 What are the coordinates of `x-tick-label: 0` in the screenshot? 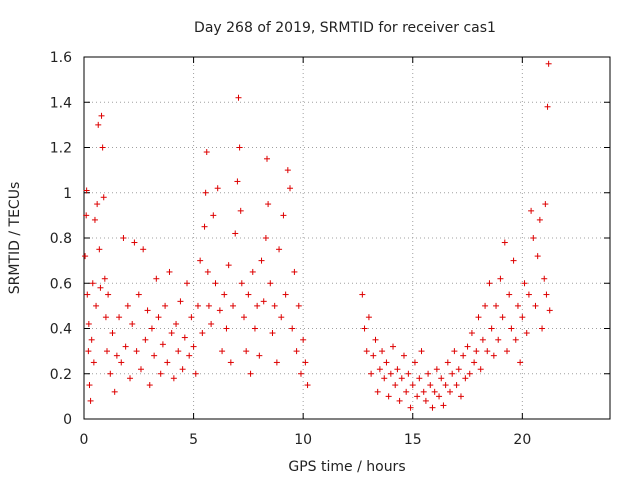 It's located at (84, 440).